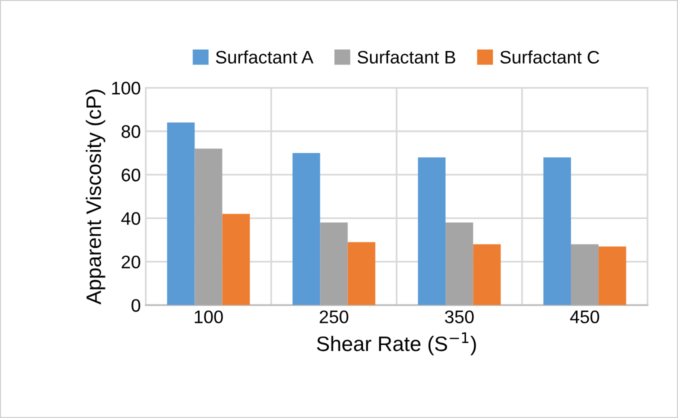 This screenshot has width=678, height=418. I want to click on x-tick-label: 450, so click(585, 317).